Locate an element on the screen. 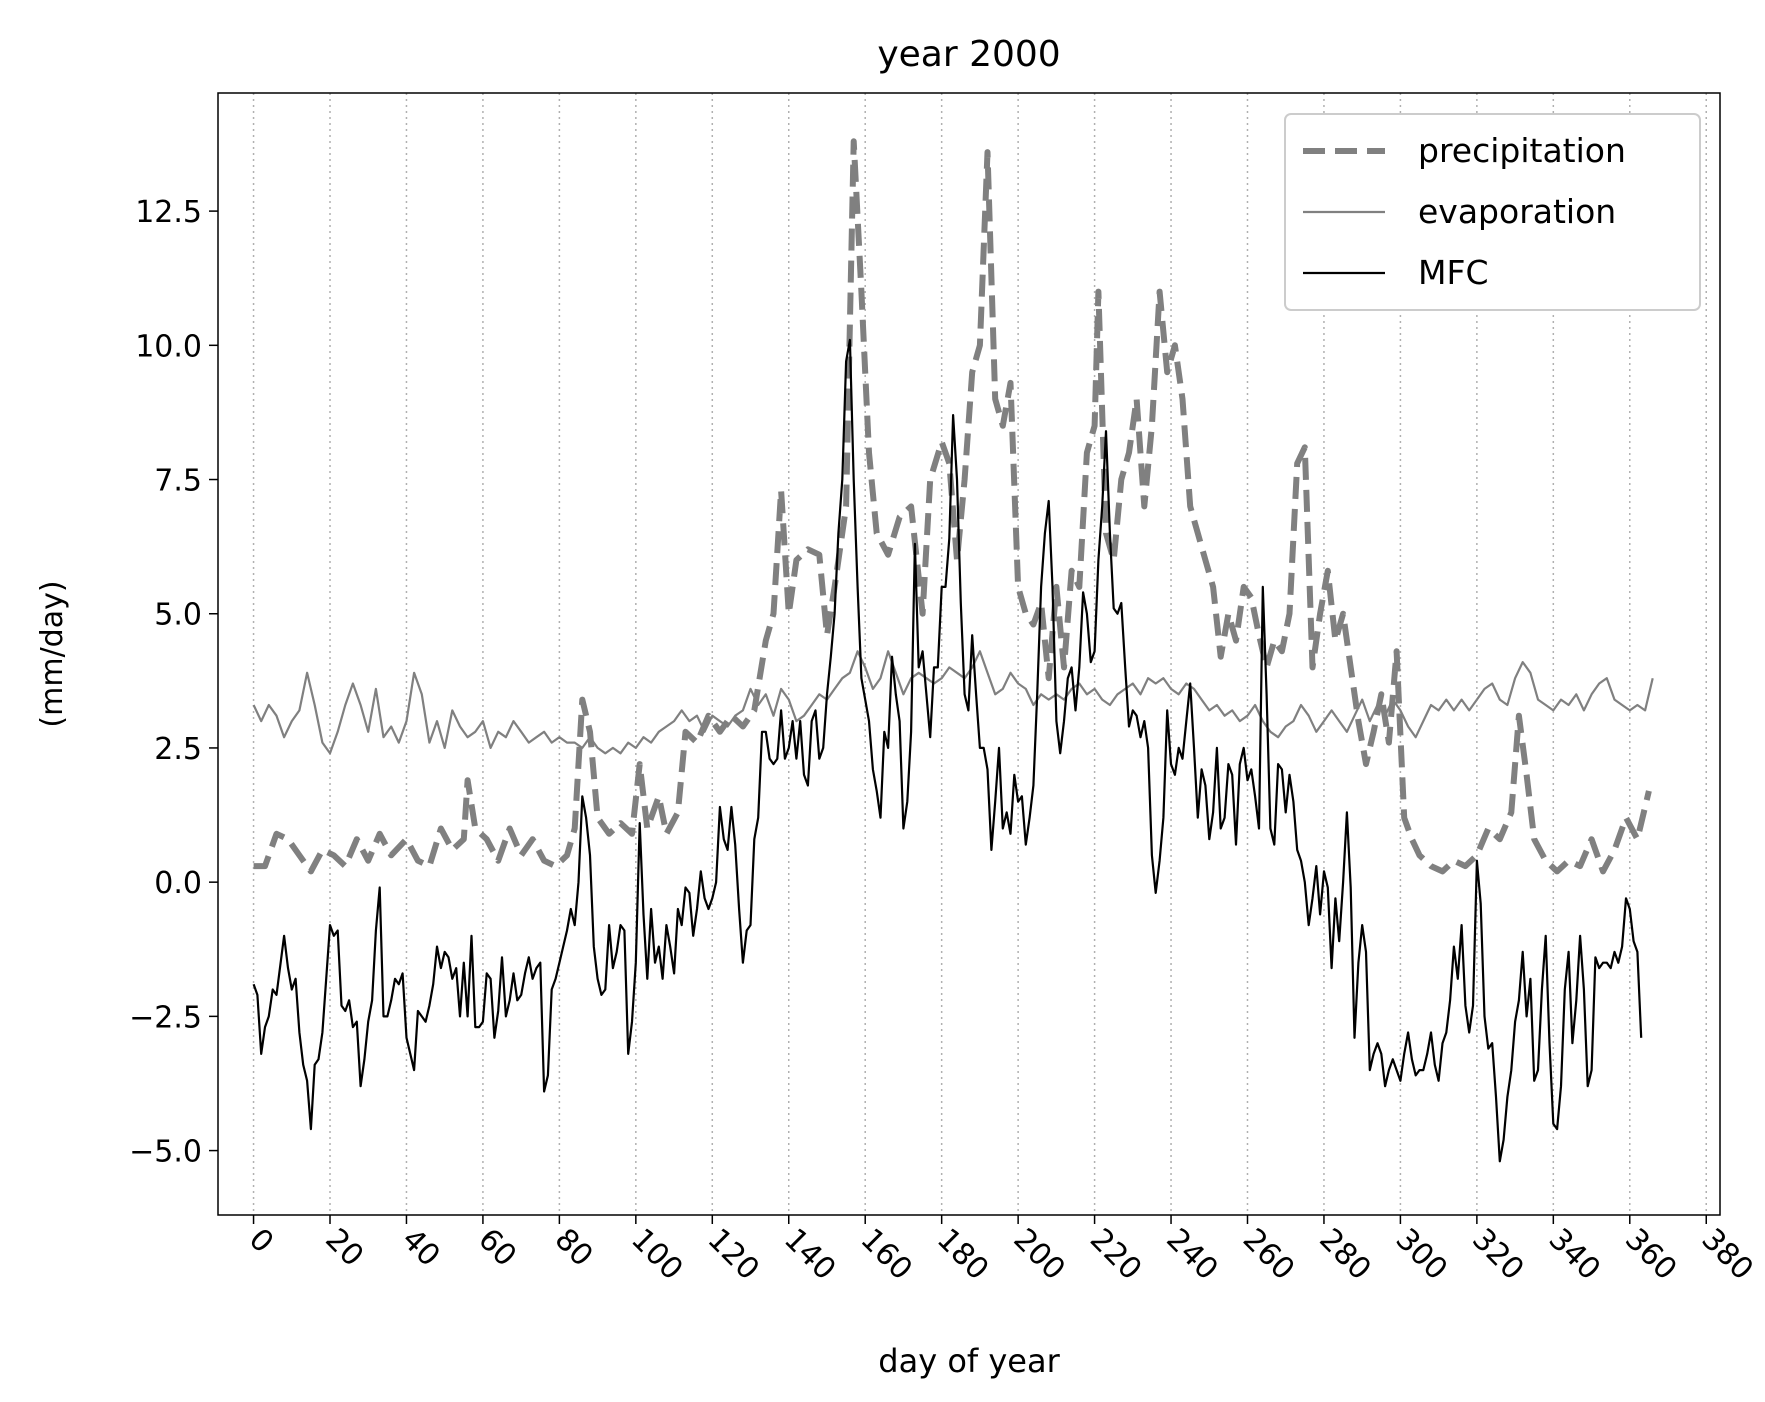  x-tick-label: 120 is located at coordinates (733, 1254).